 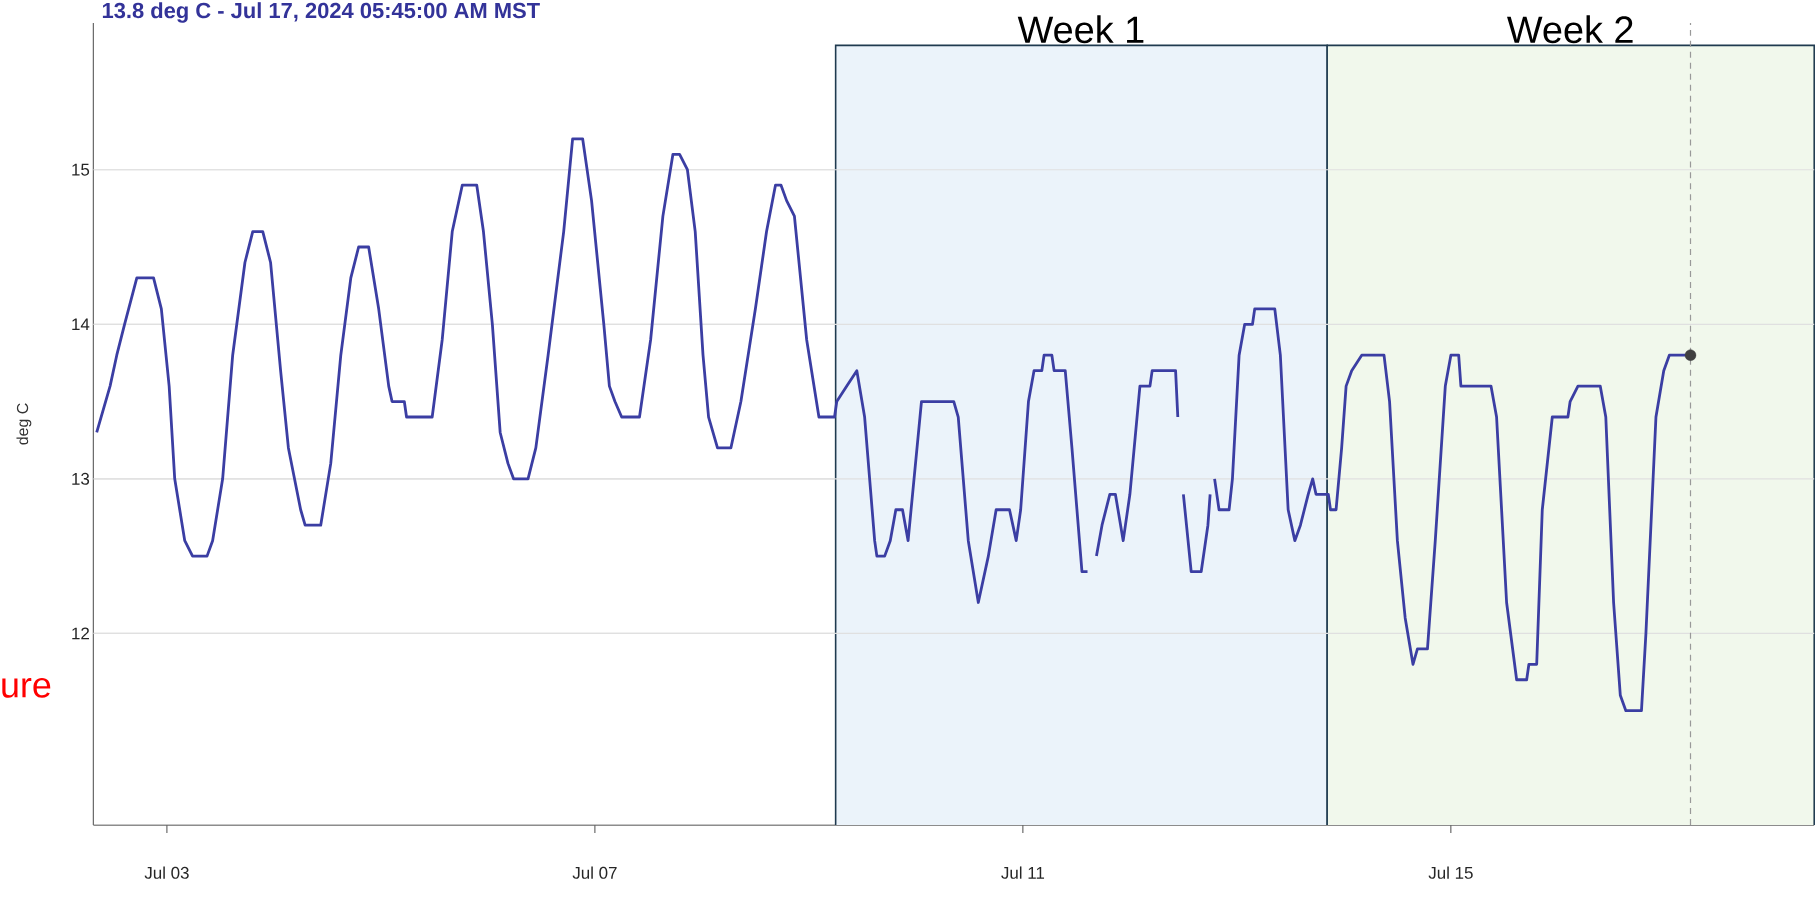 What do you see at coordinates (1570, 29) in the screenshot?
I see `band-label: Week 2` at bounding box center [1570, 29].